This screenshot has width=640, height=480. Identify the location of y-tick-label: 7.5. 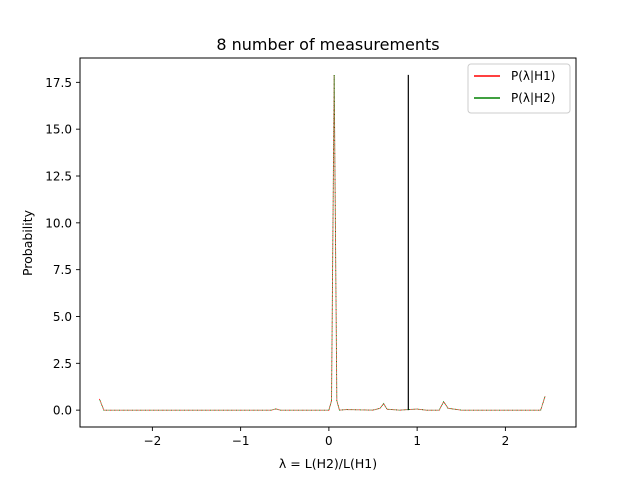
(62, 270).